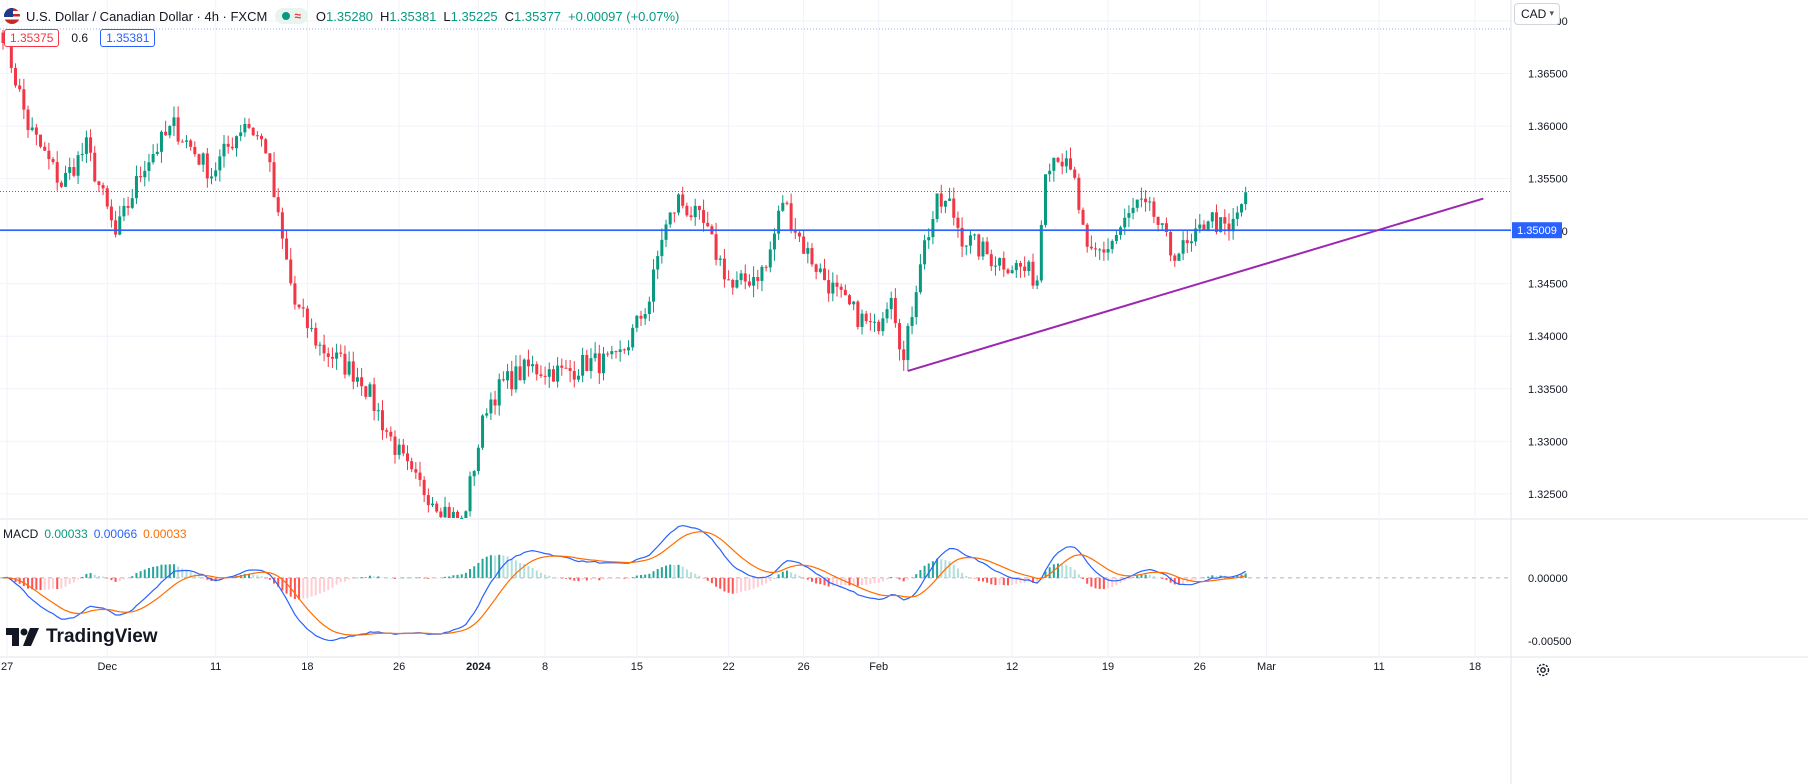 This screenshot has width=1808, height=784. What do you see at coordinates (1549, 642) in the screenshot?
I see `macd-tick-label: -0.00500` at bounding box center [1549, 642].